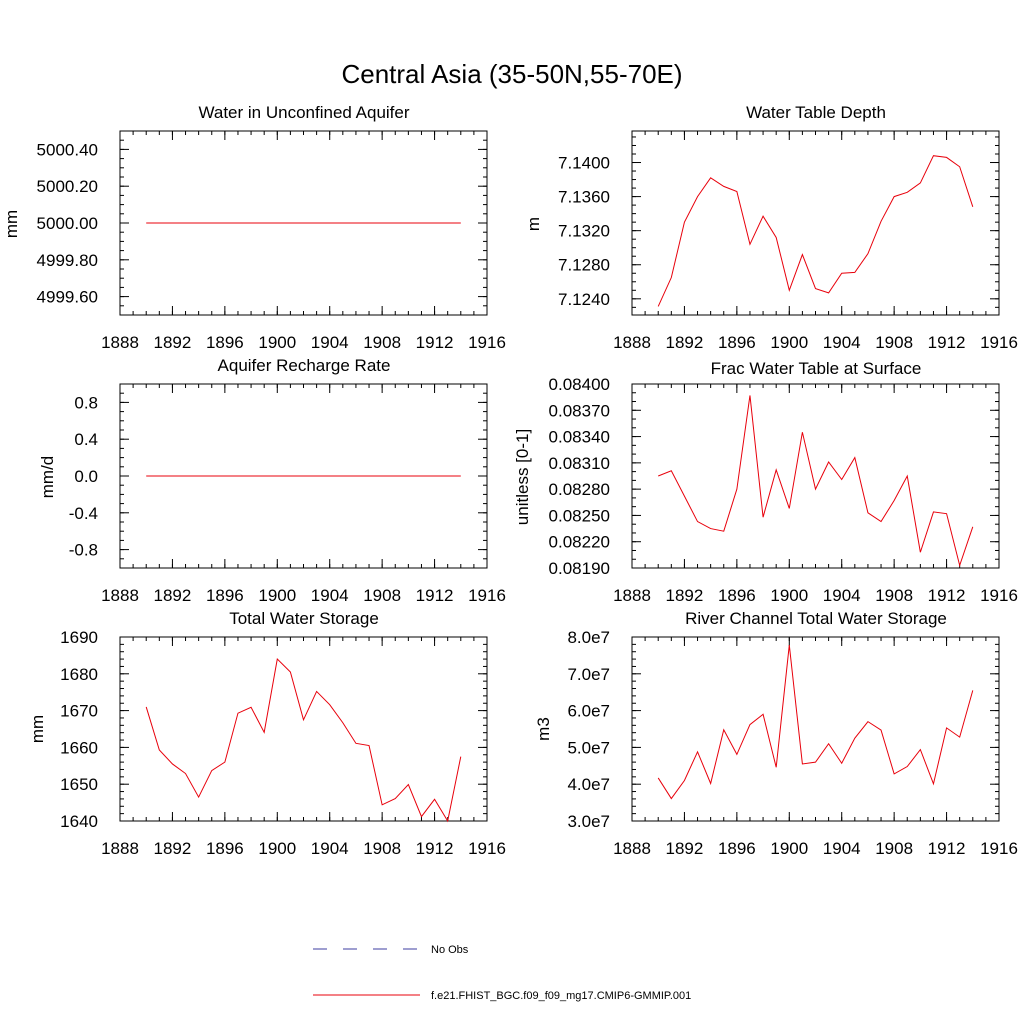  I want to click on y-tick-label: 0.08220, so click(579, 542).